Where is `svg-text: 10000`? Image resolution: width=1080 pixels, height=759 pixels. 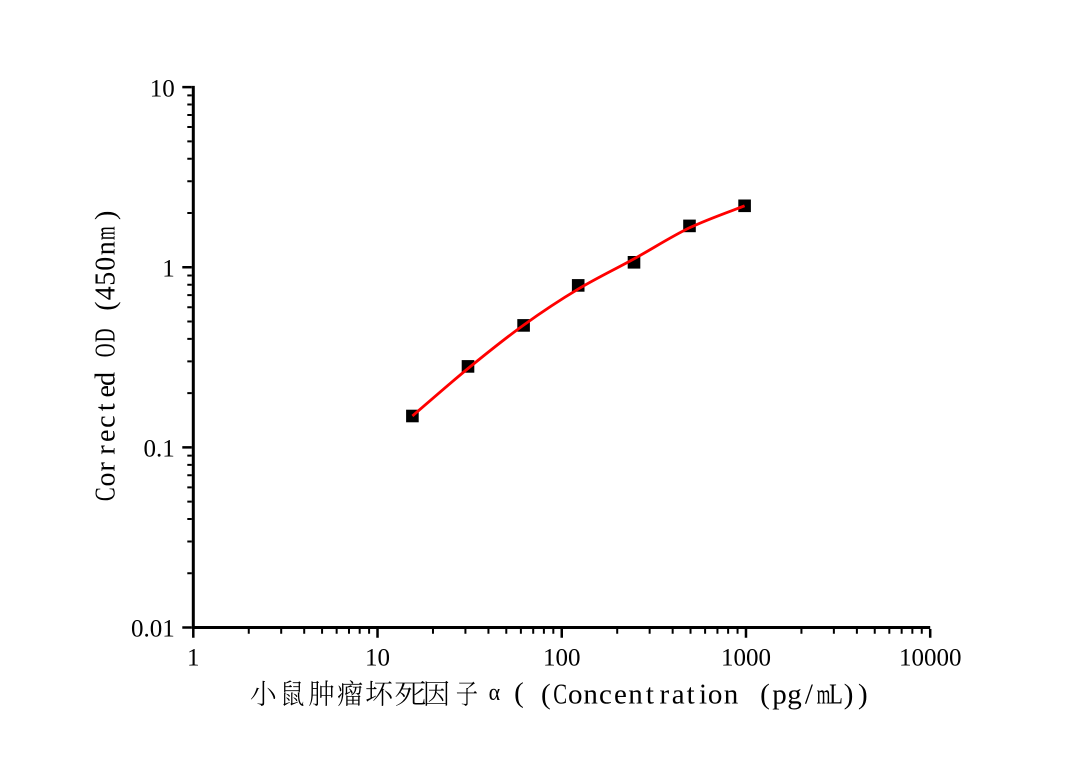 svg-text: 10000 is located at coordinates (930, 657).